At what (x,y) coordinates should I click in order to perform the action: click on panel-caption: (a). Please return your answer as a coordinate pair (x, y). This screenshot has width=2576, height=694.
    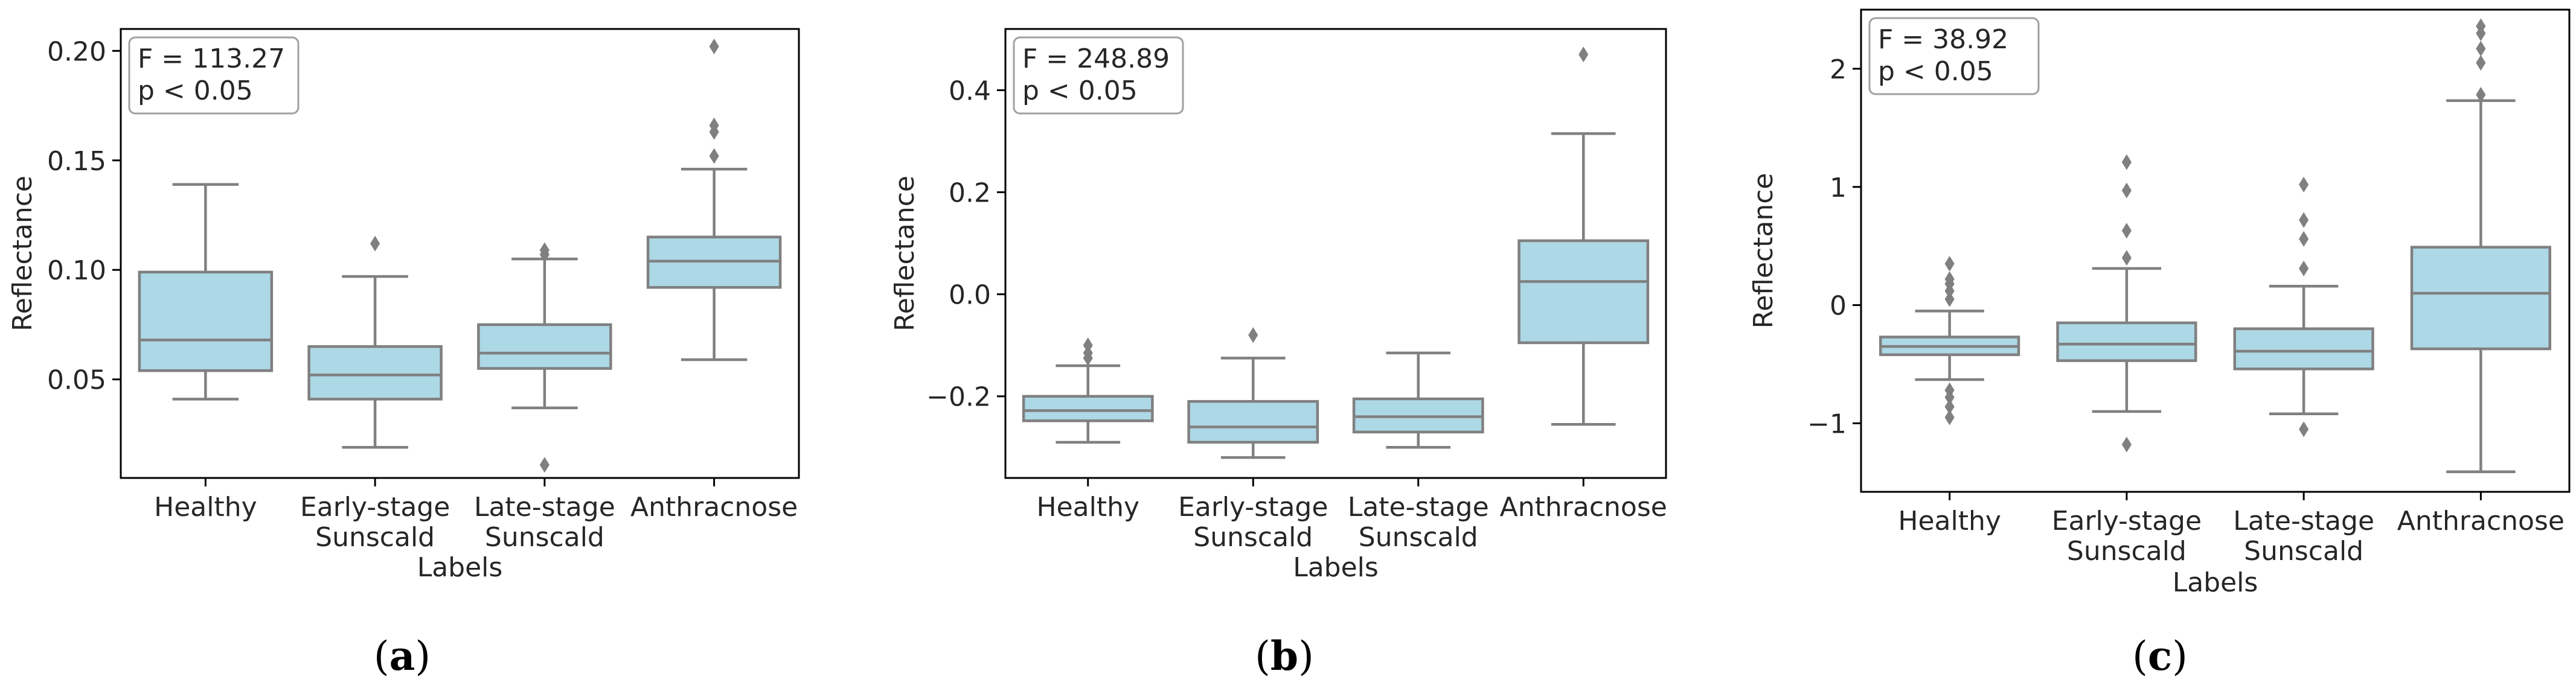
    Looking at the image, I should click on (402, 656).